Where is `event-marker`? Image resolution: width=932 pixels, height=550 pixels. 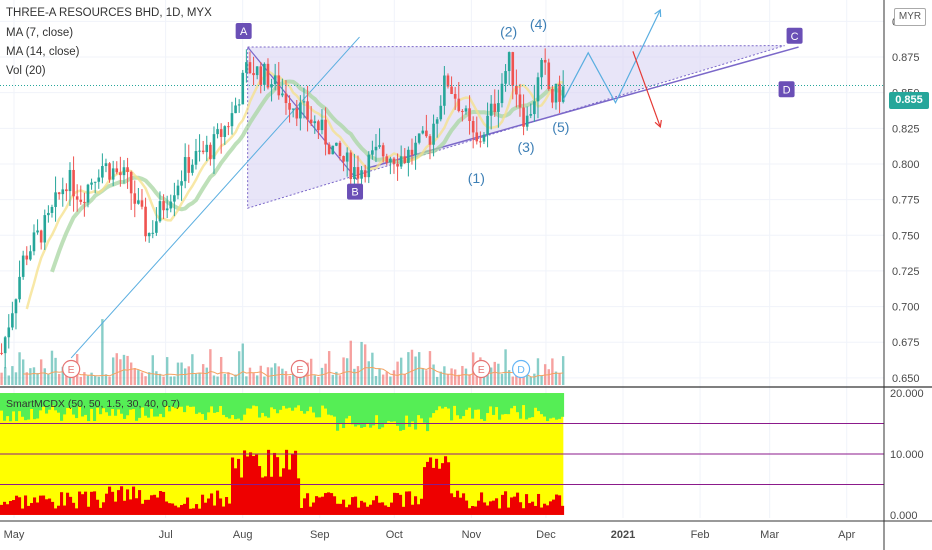 event-marker is located at coordinates (71, 369).